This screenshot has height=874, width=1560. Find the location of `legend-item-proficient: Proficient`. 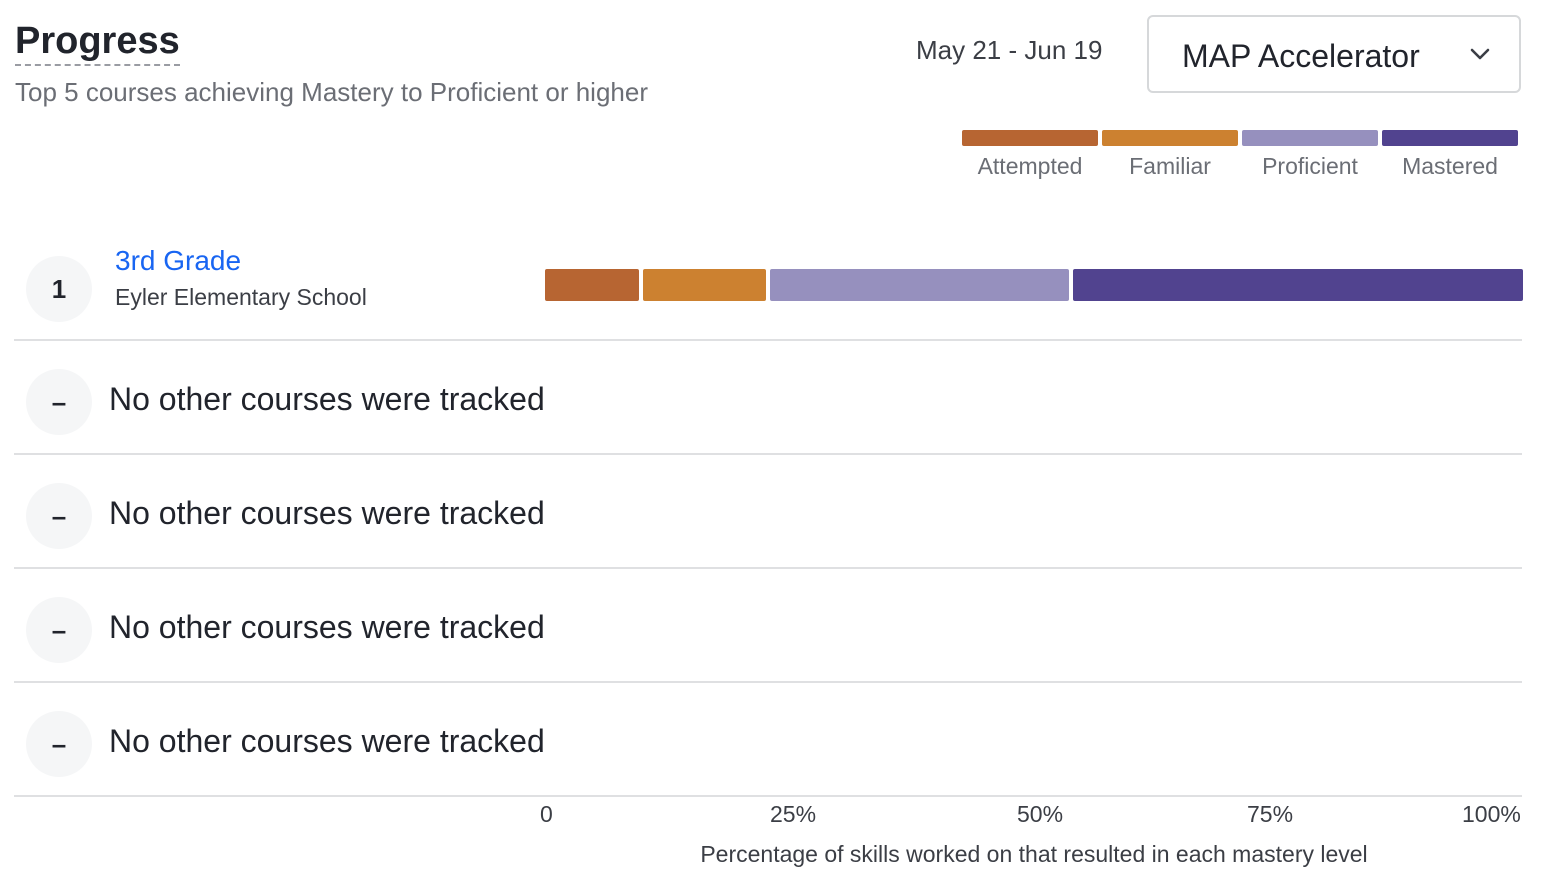

legend-item-proficient: Proficient is located at coordinates (1310, 155).